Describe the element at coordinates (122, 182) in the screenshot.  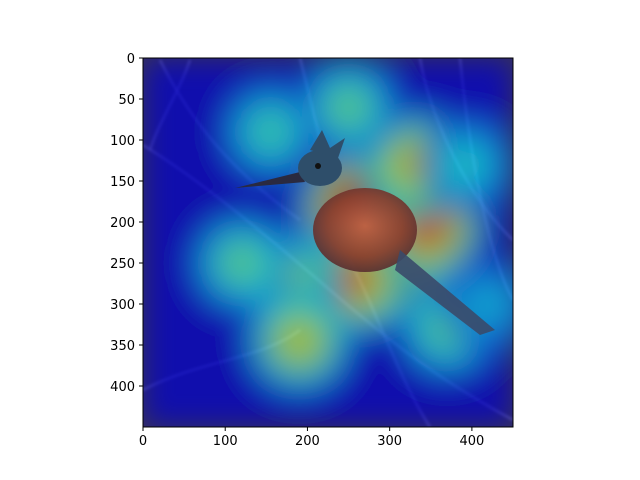
I see `y-tick-label: 150` at that location.